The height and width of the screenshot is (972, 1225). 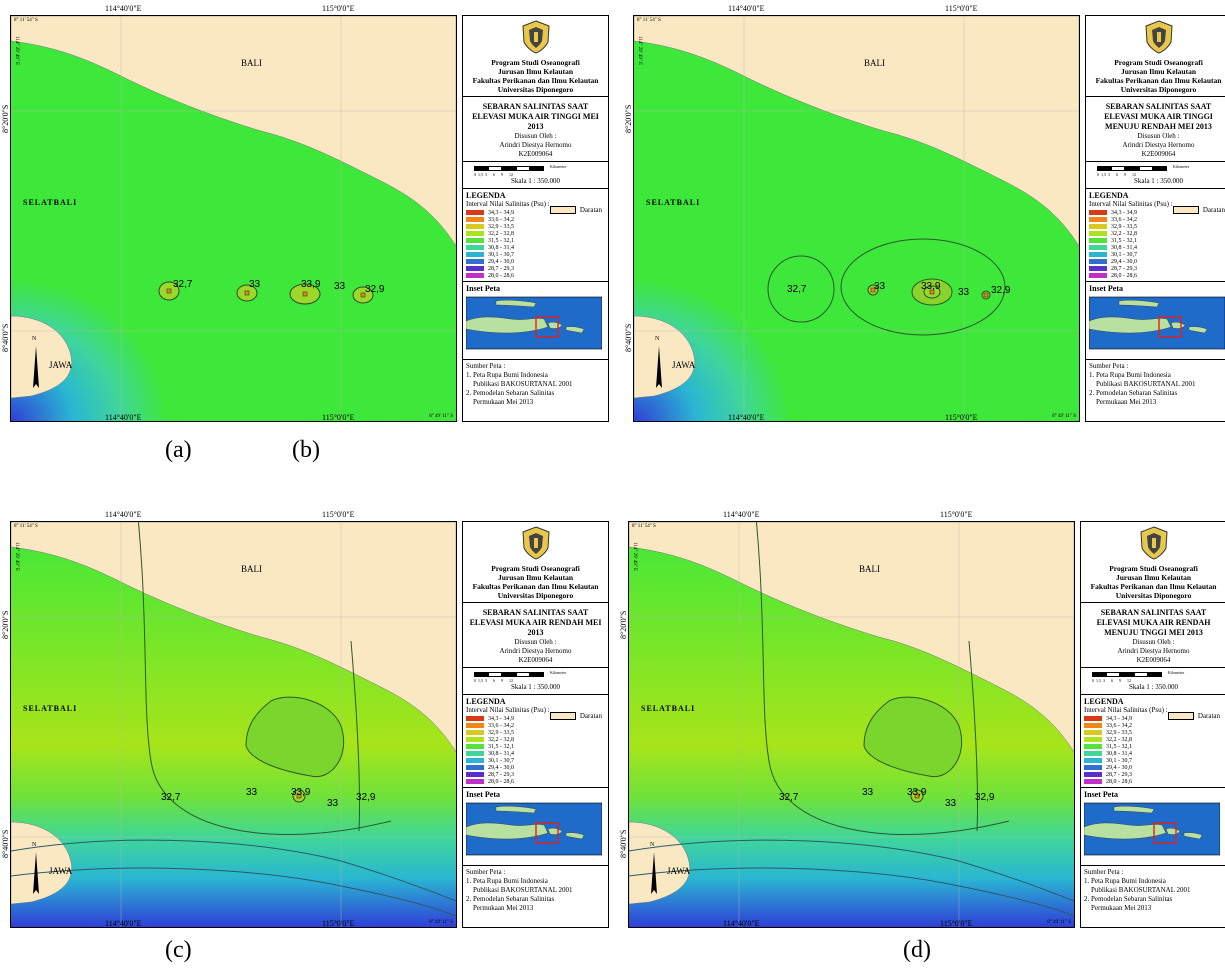 I want to click on legend-interval: 33,6 - 34,2, so click(x=501, y=725).